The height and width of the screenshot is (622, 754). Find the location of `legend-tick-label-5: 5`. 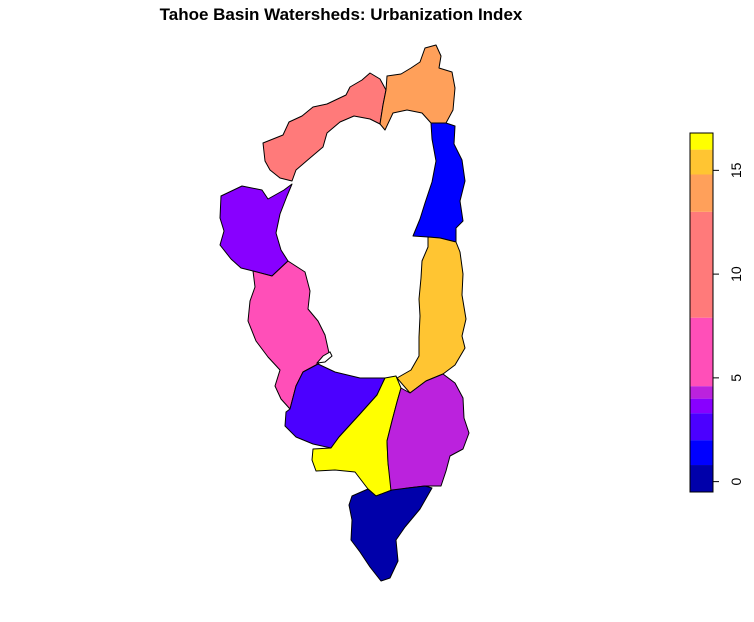

legend-tick-label-5: 5 is located at coordinates (736, 378).